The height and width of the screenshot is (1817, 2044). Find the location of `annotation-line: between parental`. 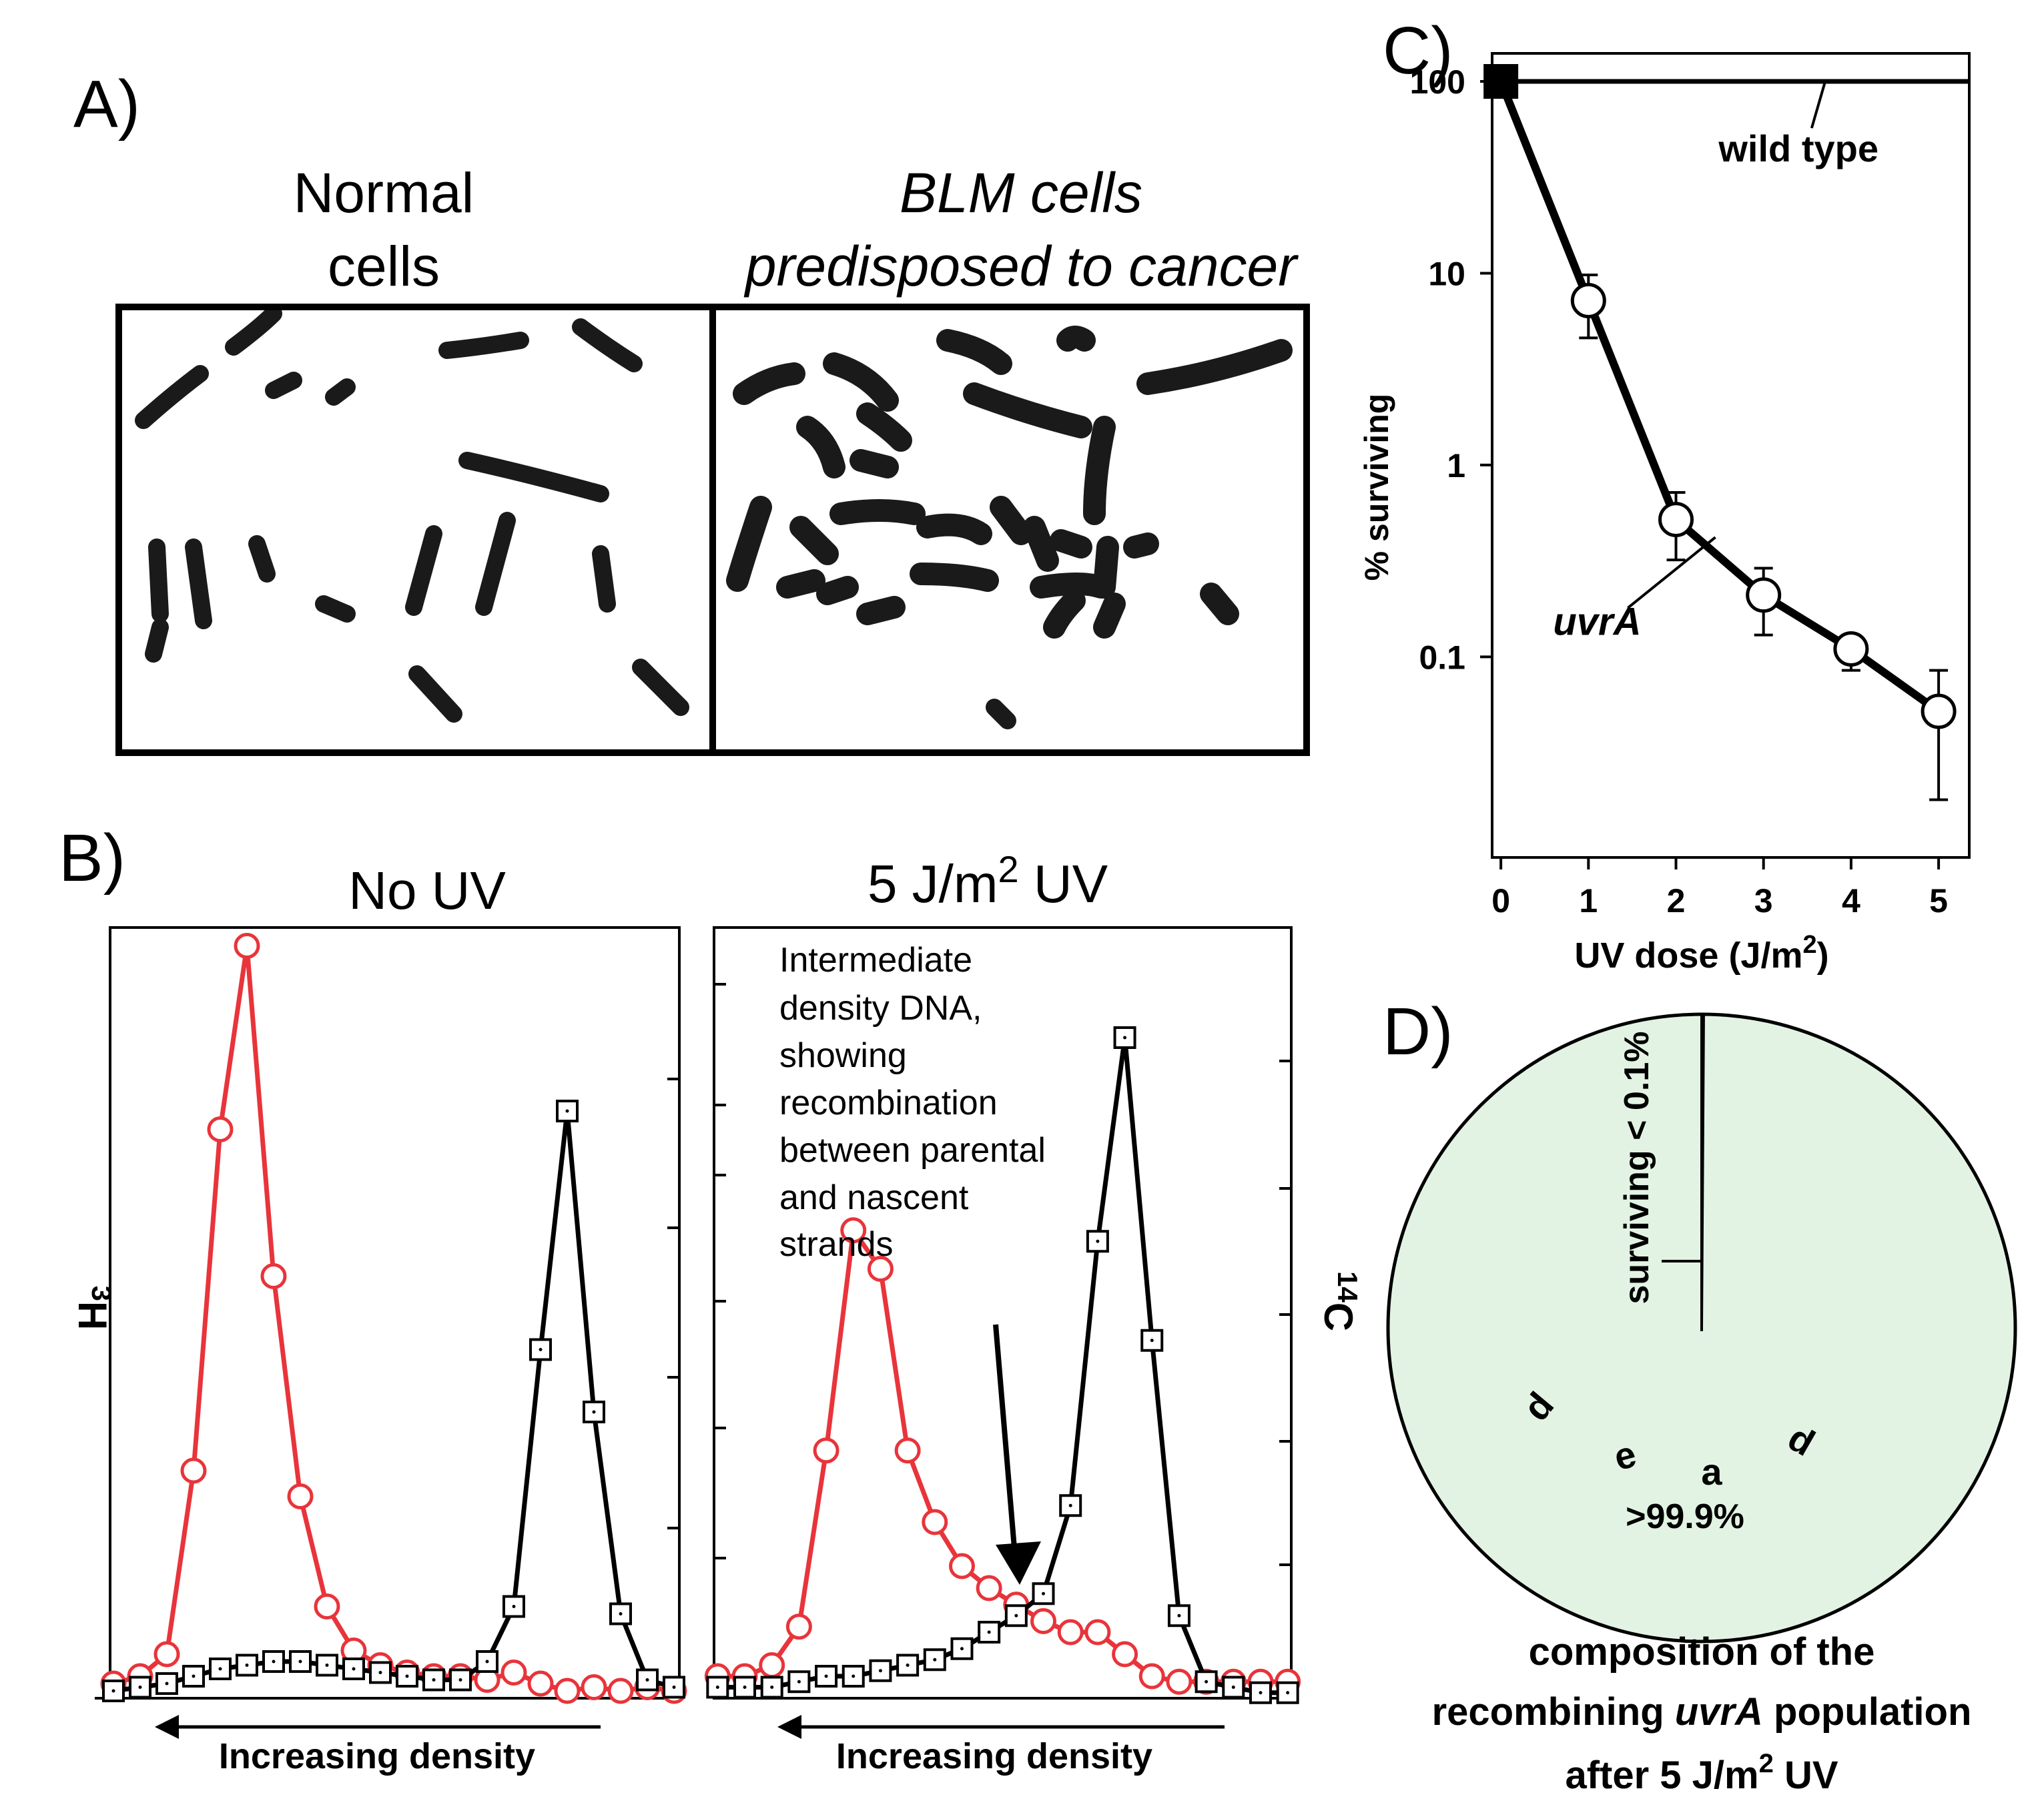

annotation-line: between parental is located at coordinates (912, 1150).